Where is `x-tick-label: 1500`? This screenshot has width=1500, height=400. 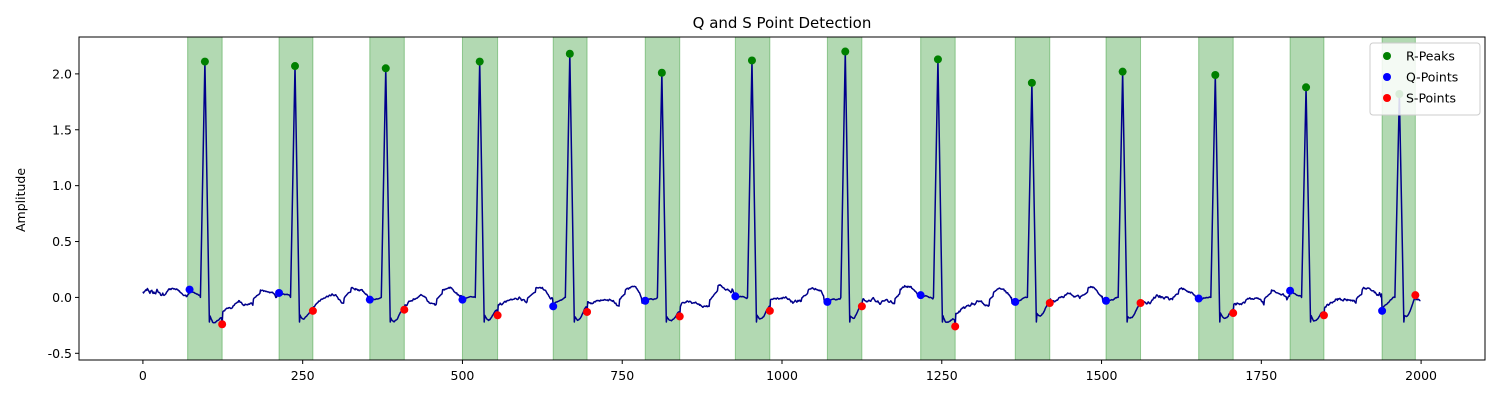 x-tick-label: 1500 is located at coordinates (1102, 375).